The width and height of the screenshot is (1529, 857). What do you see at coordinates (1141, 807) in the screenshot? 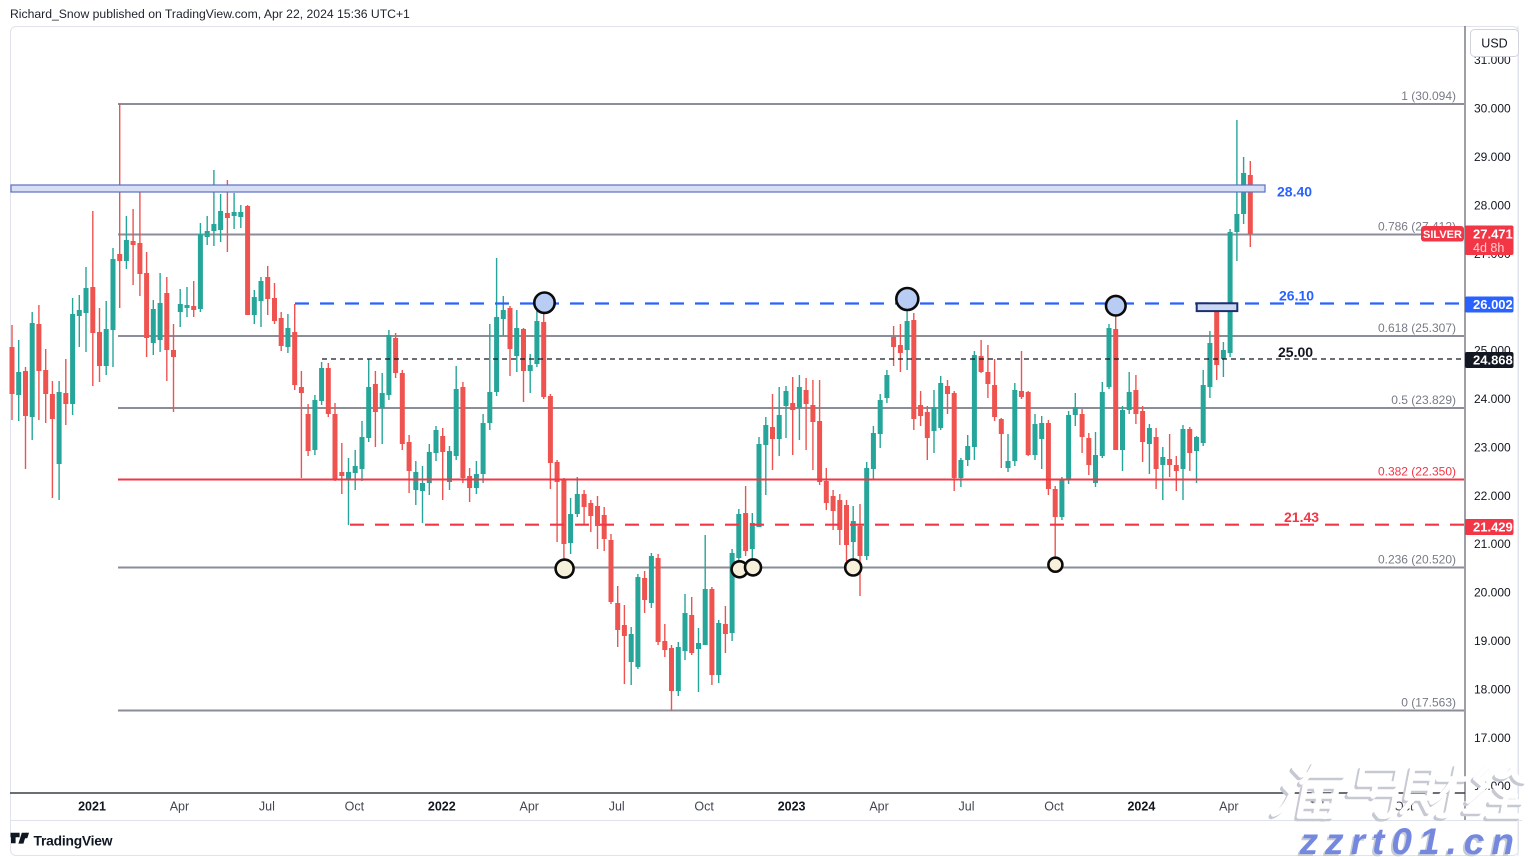
I see `svg-text: 2024` at bounding box center [1141, 807].